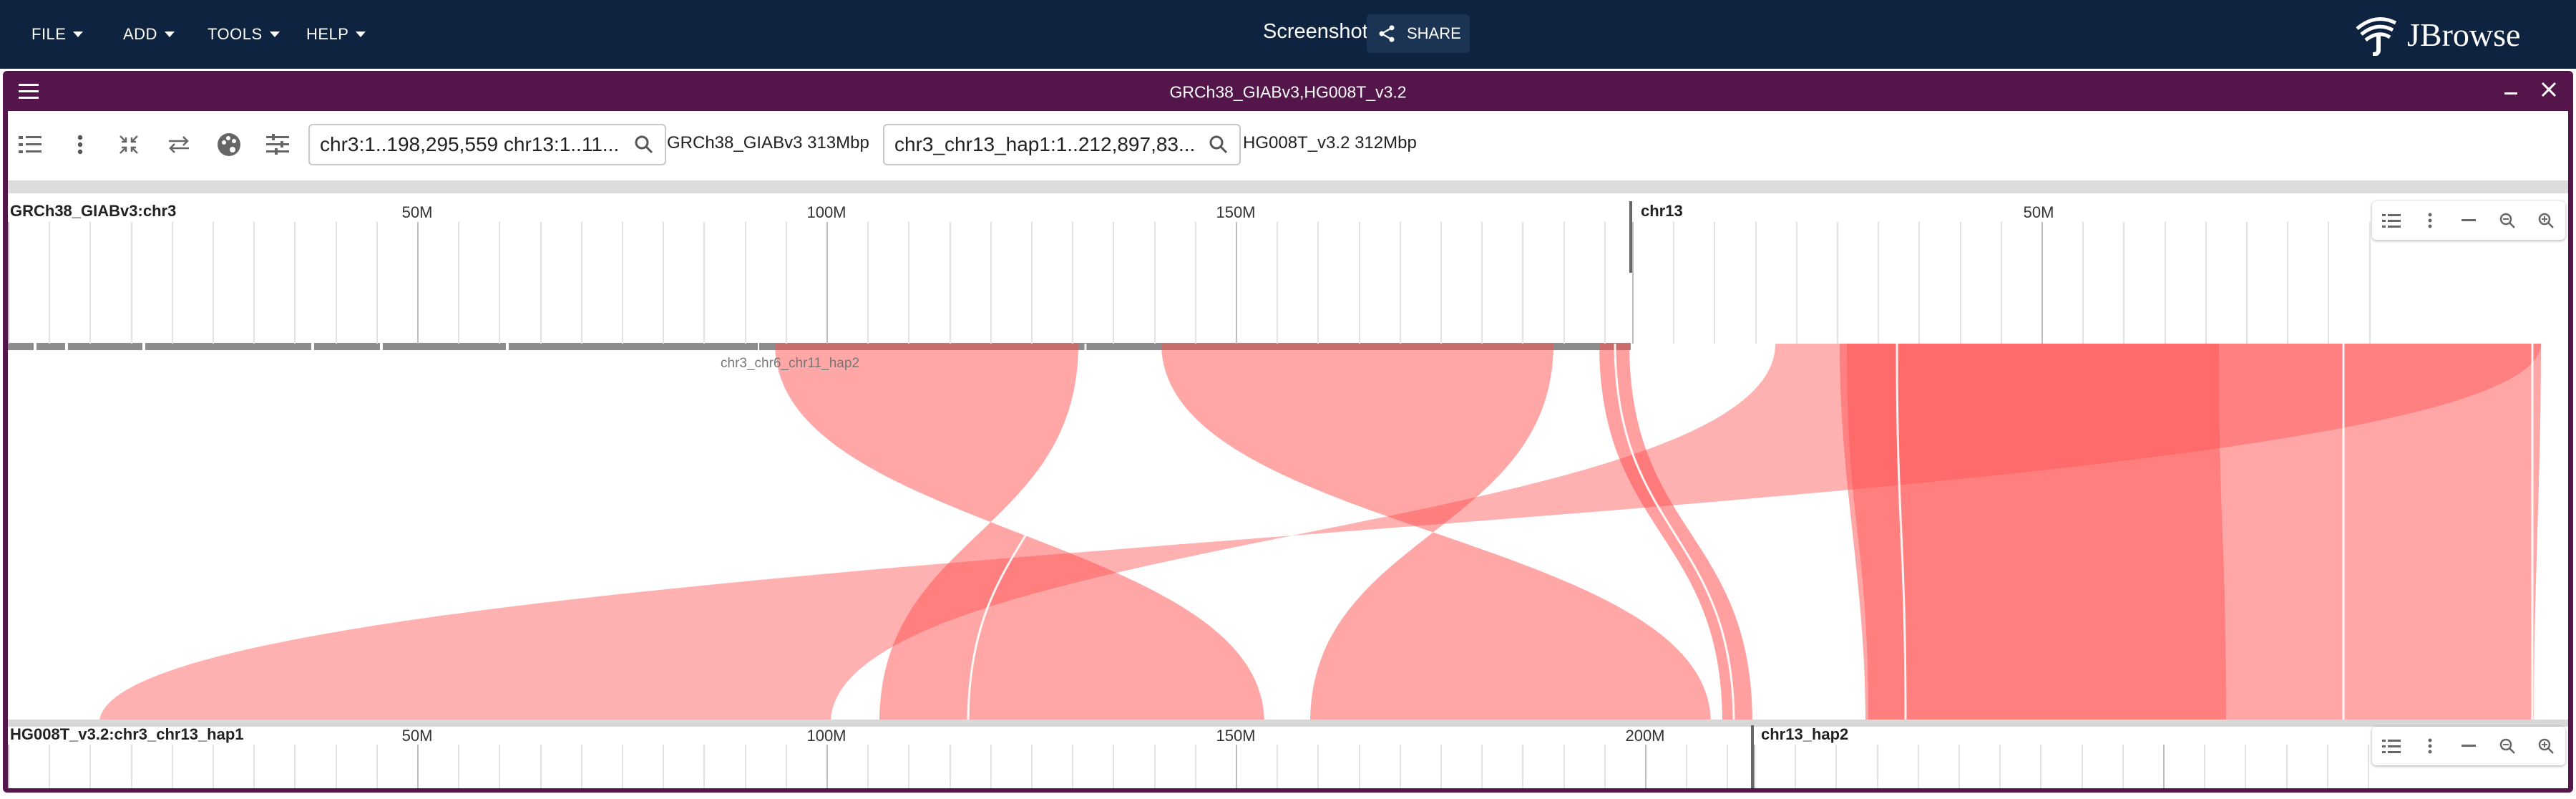 This screenshot has width=2576, height=799. What do you see at coordinates (29, 92) in the screenshot?
I see `view-menu-icon` at bounding box center [29, 92].